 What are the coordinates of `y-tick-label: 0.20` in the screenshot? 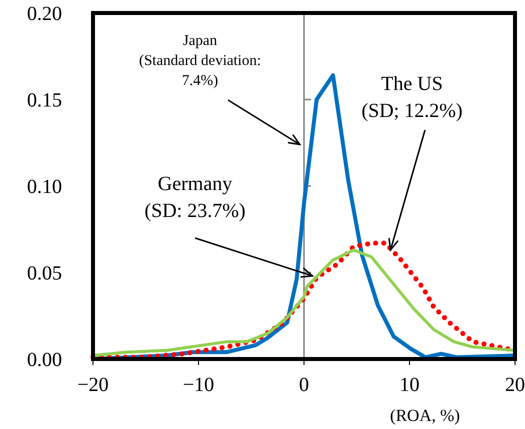 It's located at (44, 14).